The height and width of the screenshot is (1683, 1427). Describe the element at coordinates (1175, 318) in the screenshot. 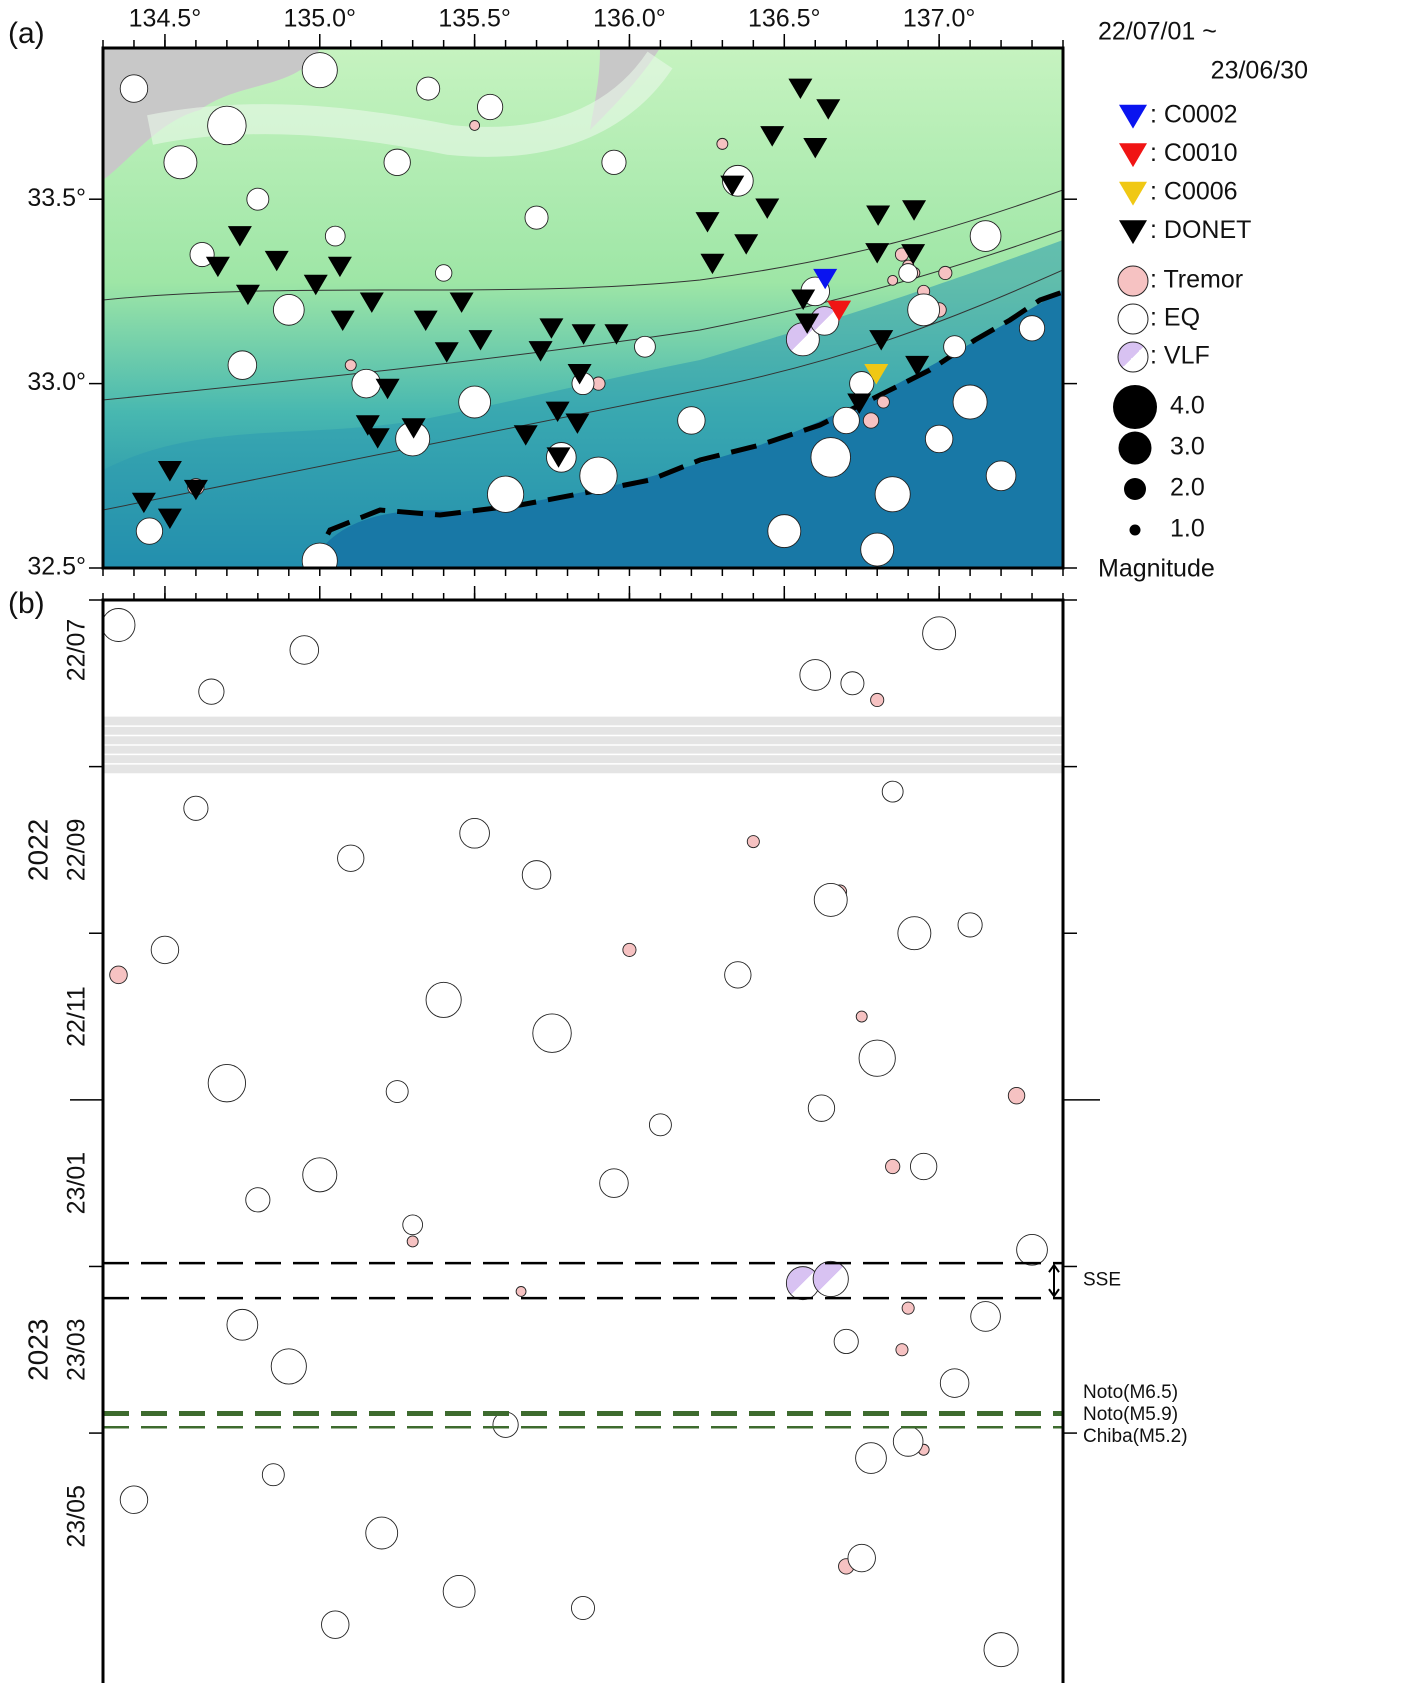

I see `legend-label: : EQ` at that location.